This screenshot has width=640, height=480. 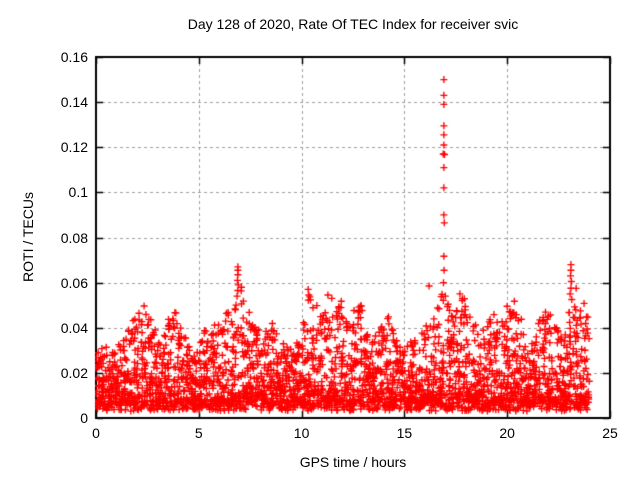 What do you see at coordinates (74, 237) in the screenshot?
I see `y-tick-label: 0.08` at bounding box center [74, 237].